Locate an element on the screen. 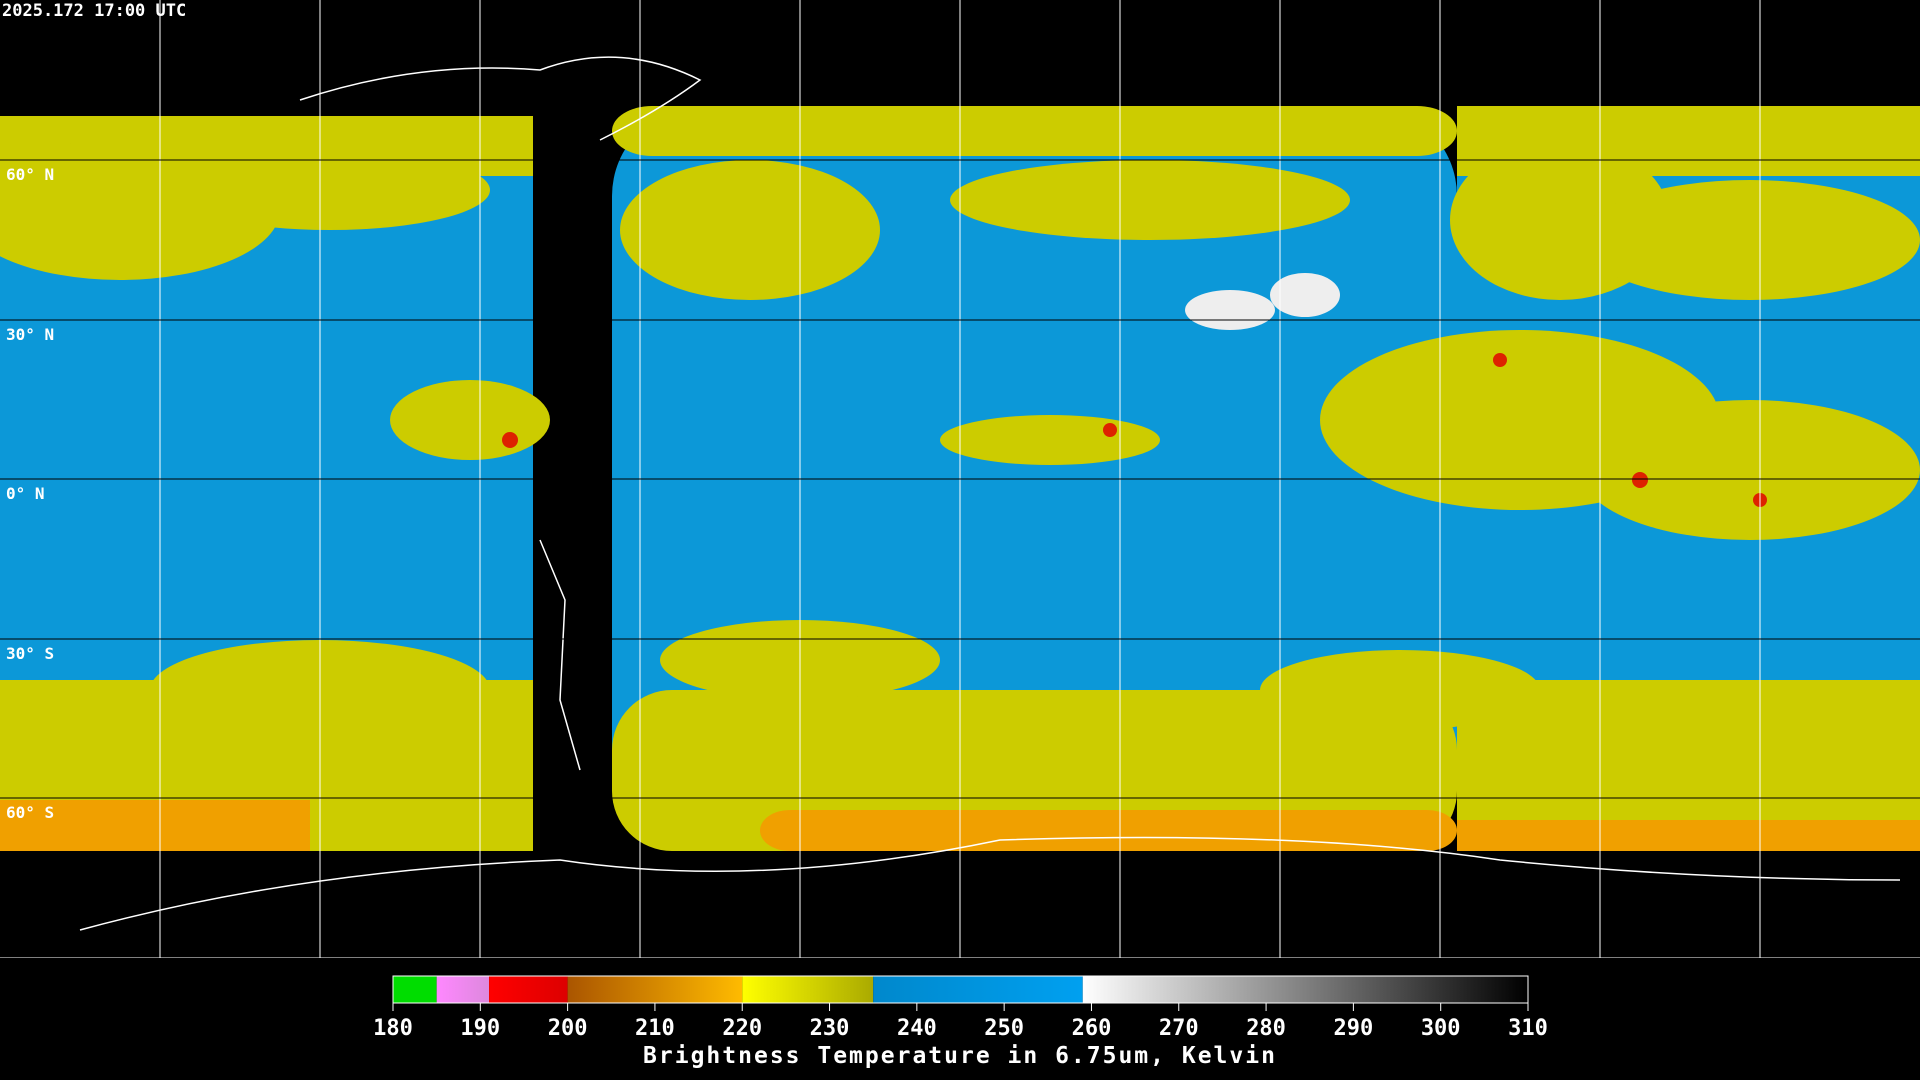 The width and height of the screenshot is (1920, 1080). colorbar-title: Brightness Temperature in 6.75um, Kelvin is located at coordinates (960, 1056).